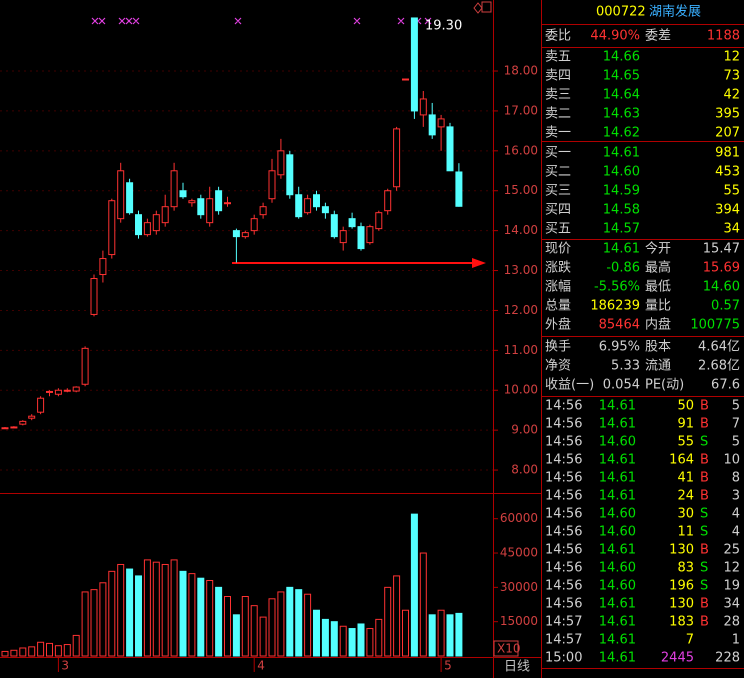 This screenshot has width=744, height=678. Describe the element at coordinates (736, 478) in the screenshot. I see `trade-count: 8` at that location.